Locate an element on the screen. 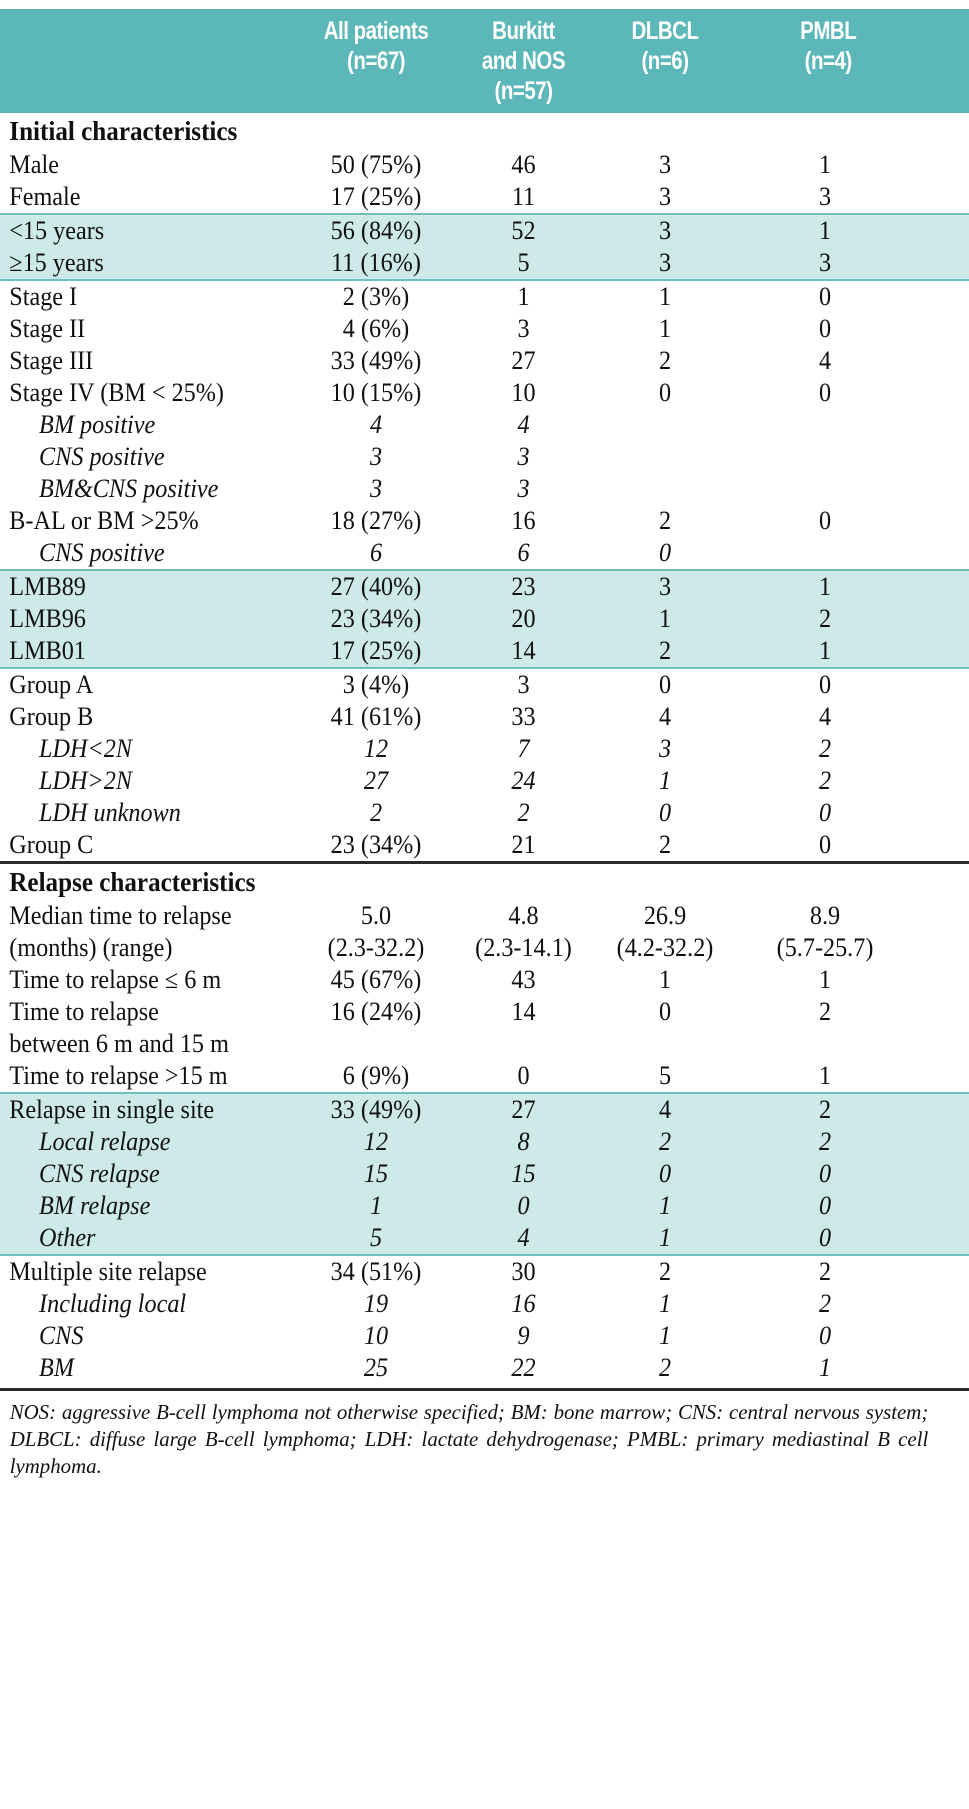 This screenshot has height=1809, width=969. table-row: Local relapse 12 8 2 2 is located at coordinates (484, 1142).